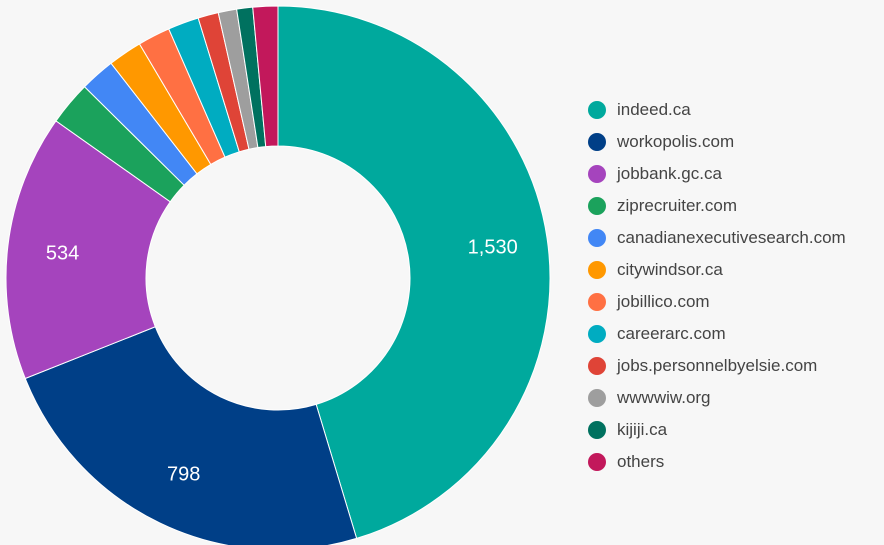 The image size is (884, 545). I want to click on legend-label: careerarc.com, so click(671, 333).